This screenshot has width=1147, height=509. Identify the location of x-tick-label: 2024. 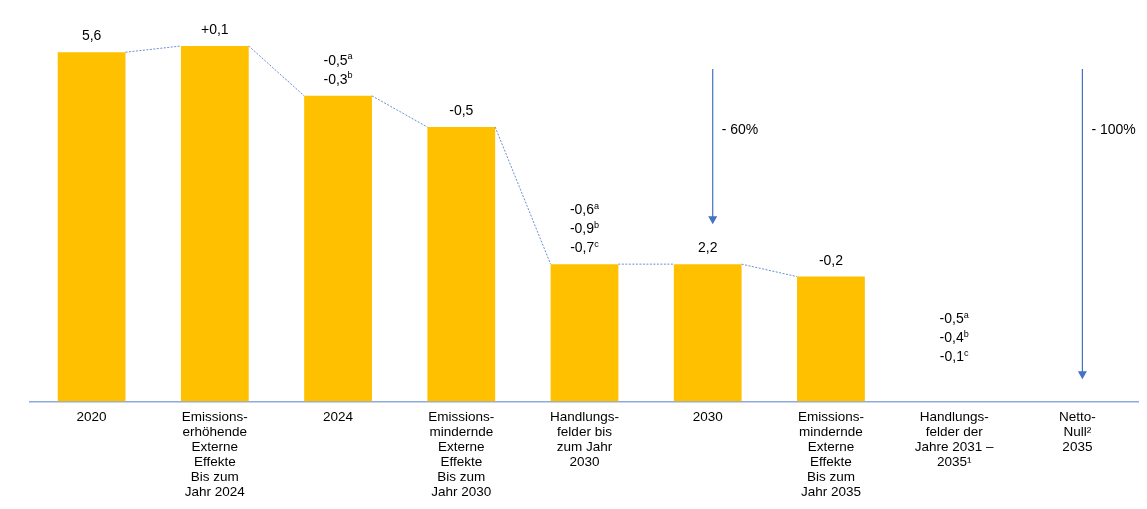
(338, 416).